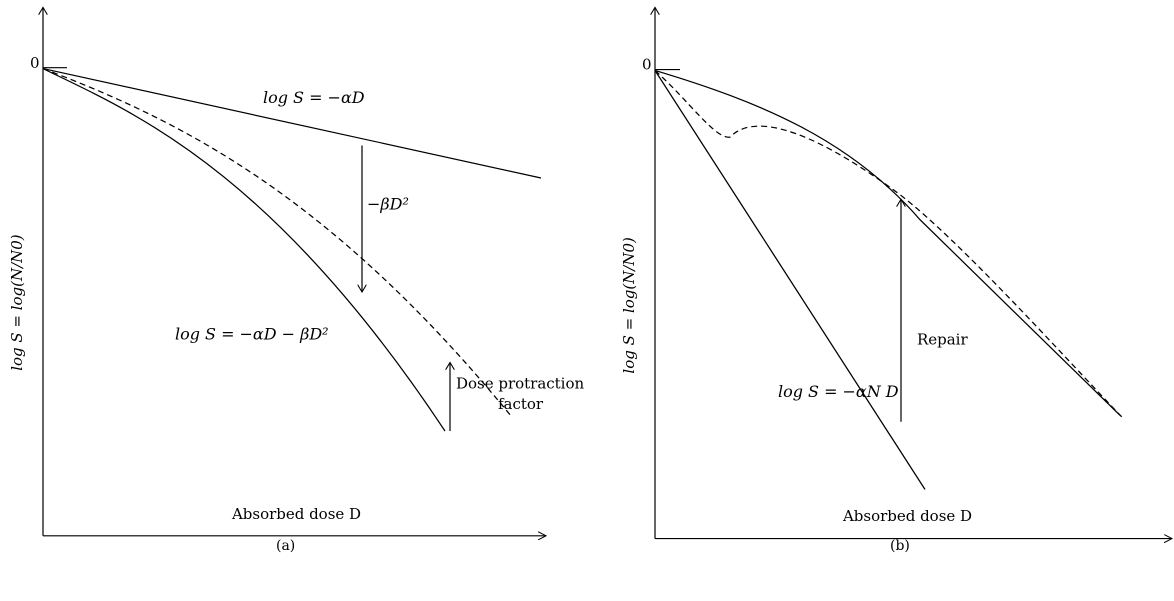 This screenshot has height=601, width=1174. What do you see at coordinates (521, 404) in the screenshot?
I see `protraction-label-line2: factor` at bounding box center [521, 404].